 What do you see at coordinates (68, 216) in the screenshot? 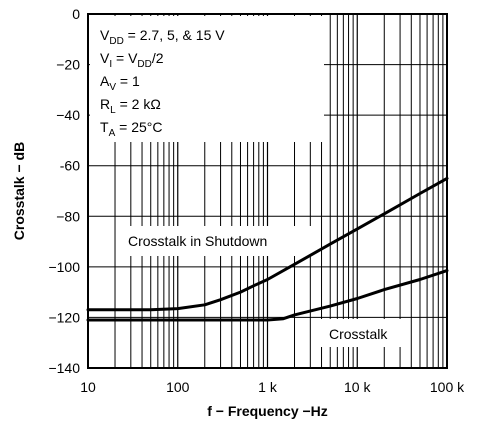
I see `y-tick-label: −80` at bounding box center [68, 216].